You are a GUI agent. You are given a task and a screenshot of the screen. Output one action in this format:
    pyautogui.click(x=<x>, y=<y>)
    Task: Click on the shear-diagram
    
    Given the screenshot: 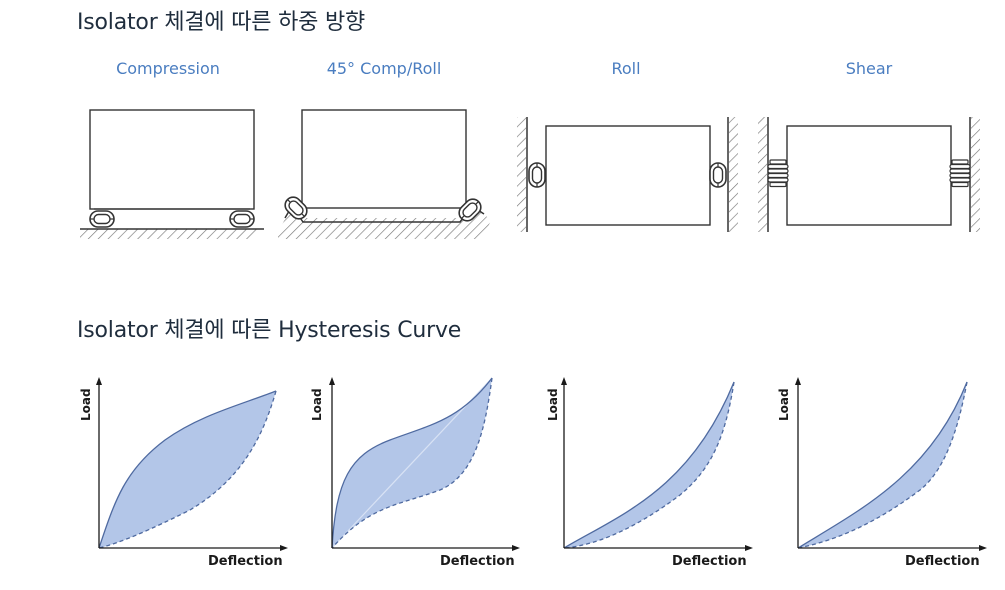 What is the action you would take?
    pyautogui.click(x=869, y=174)
    